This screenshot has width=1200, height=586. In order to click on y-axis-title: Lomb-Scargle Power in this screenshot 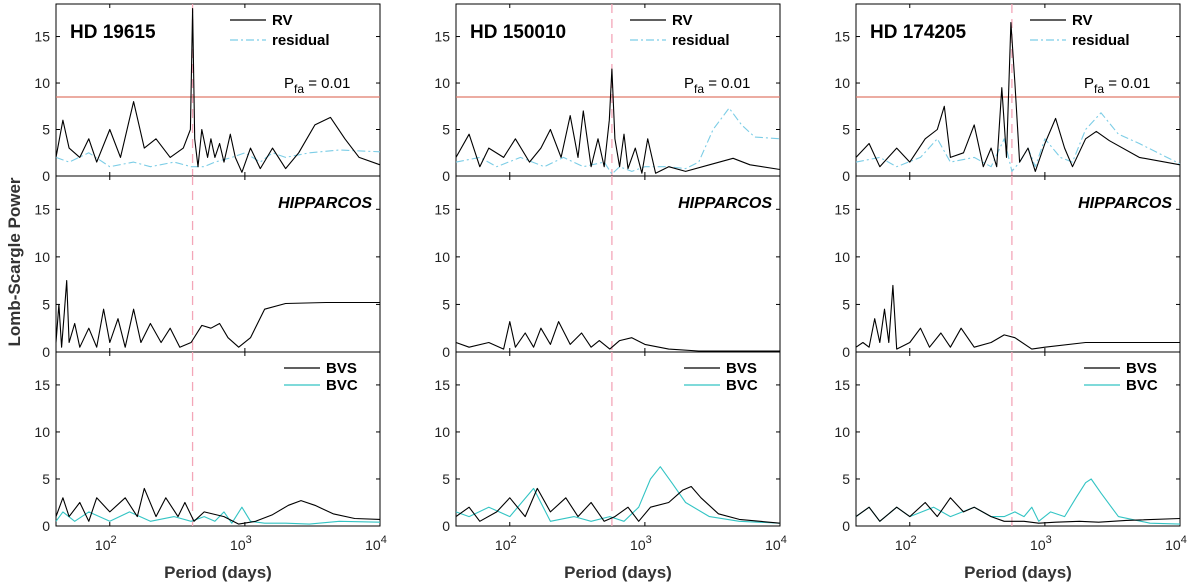, I will do `click(14, 261)`.